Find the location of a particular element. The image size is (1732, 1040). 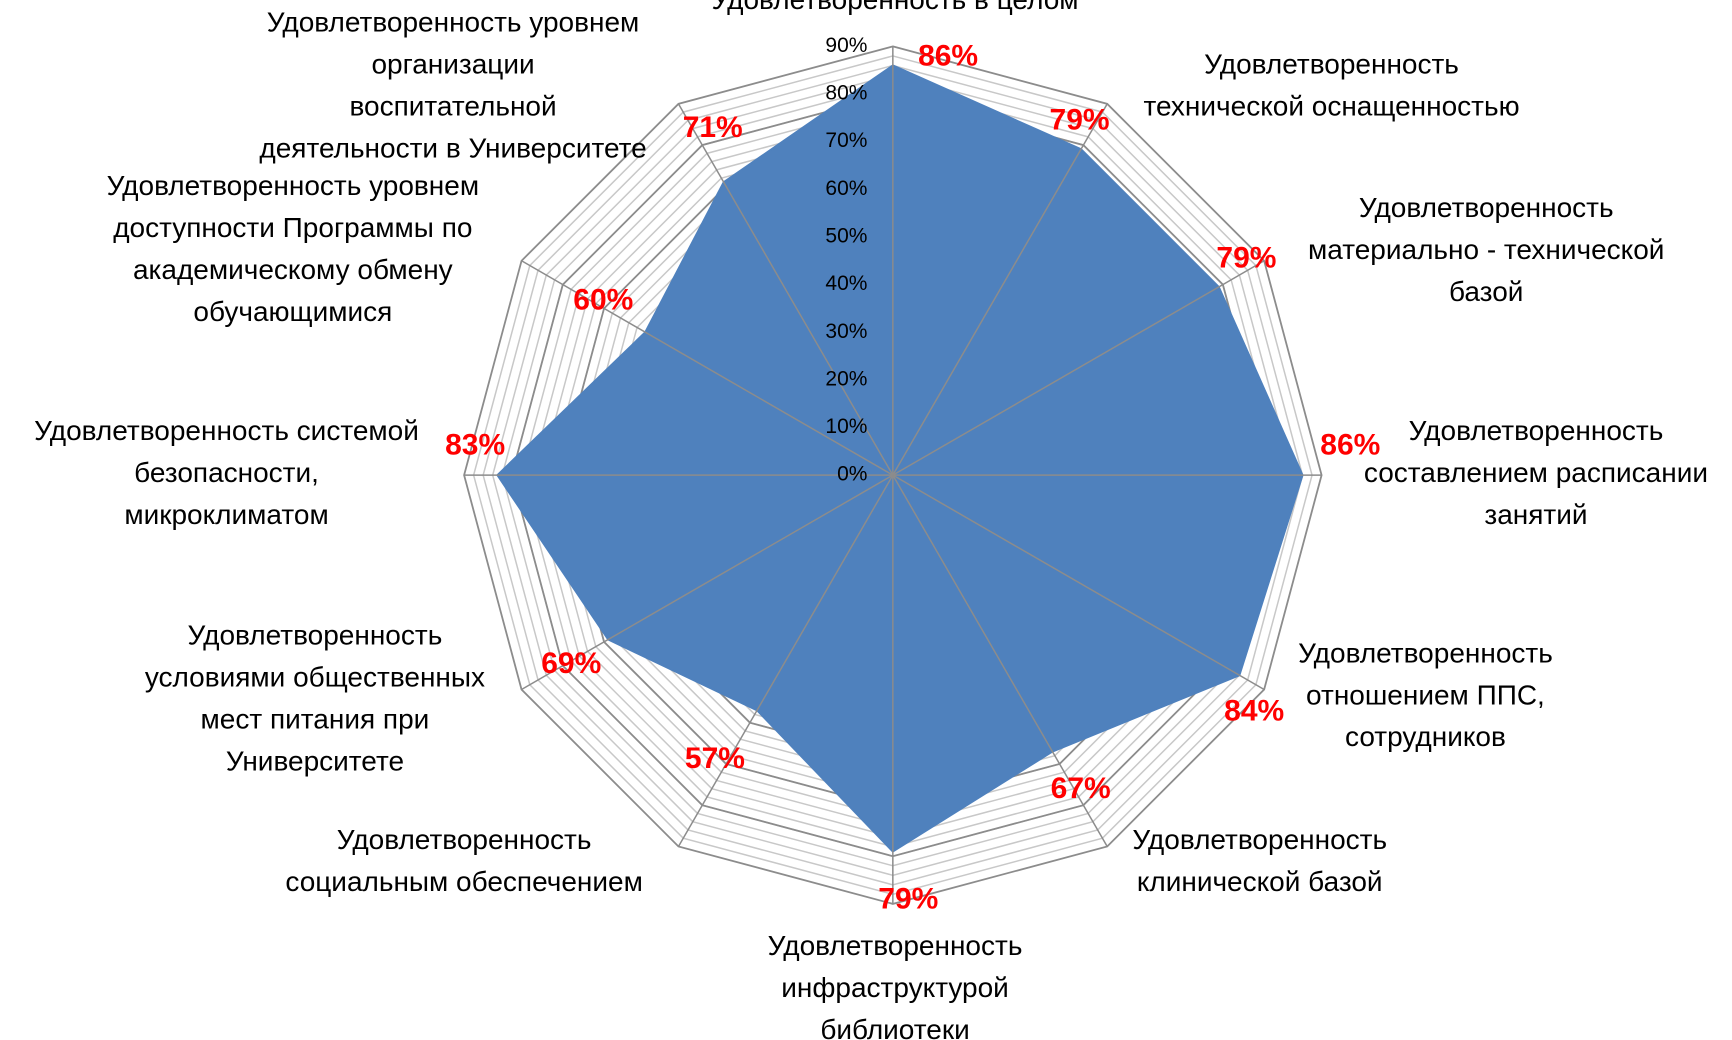

value-label: 57% is located at coordinates (715, 758).